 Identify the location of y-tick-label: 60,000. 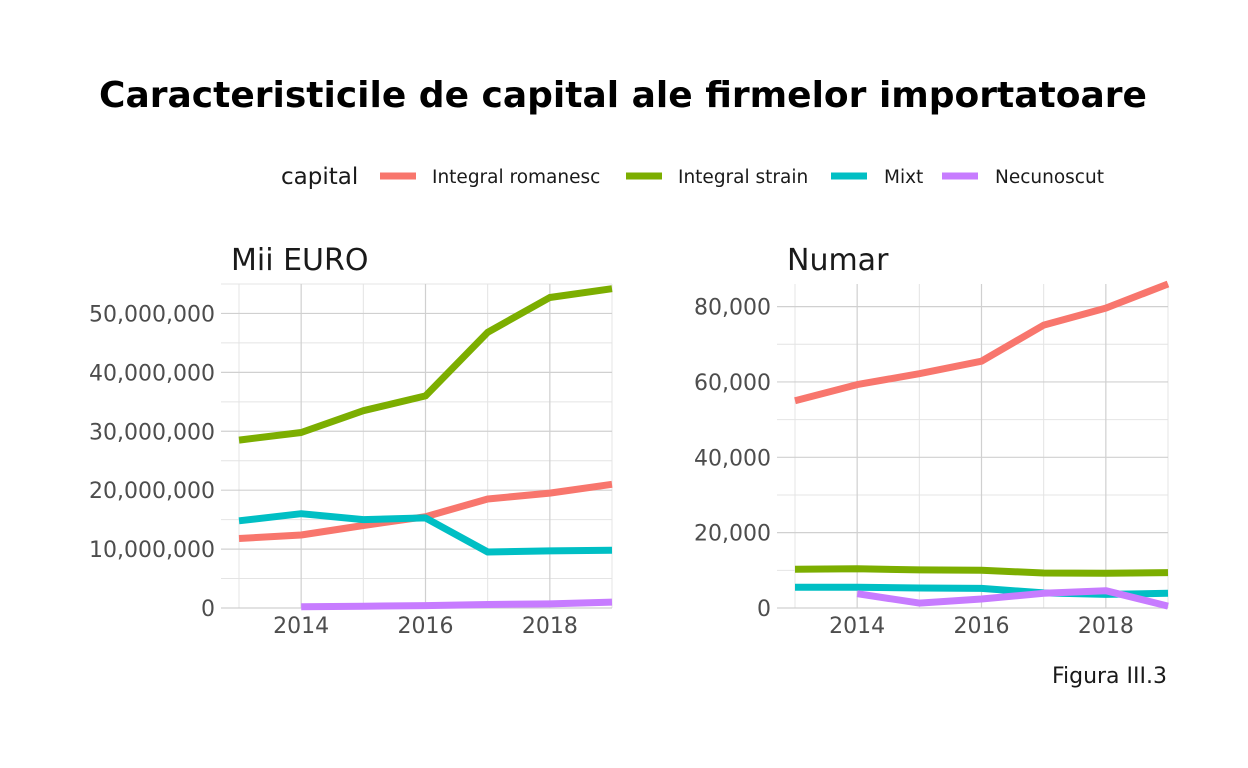
(732, 383).